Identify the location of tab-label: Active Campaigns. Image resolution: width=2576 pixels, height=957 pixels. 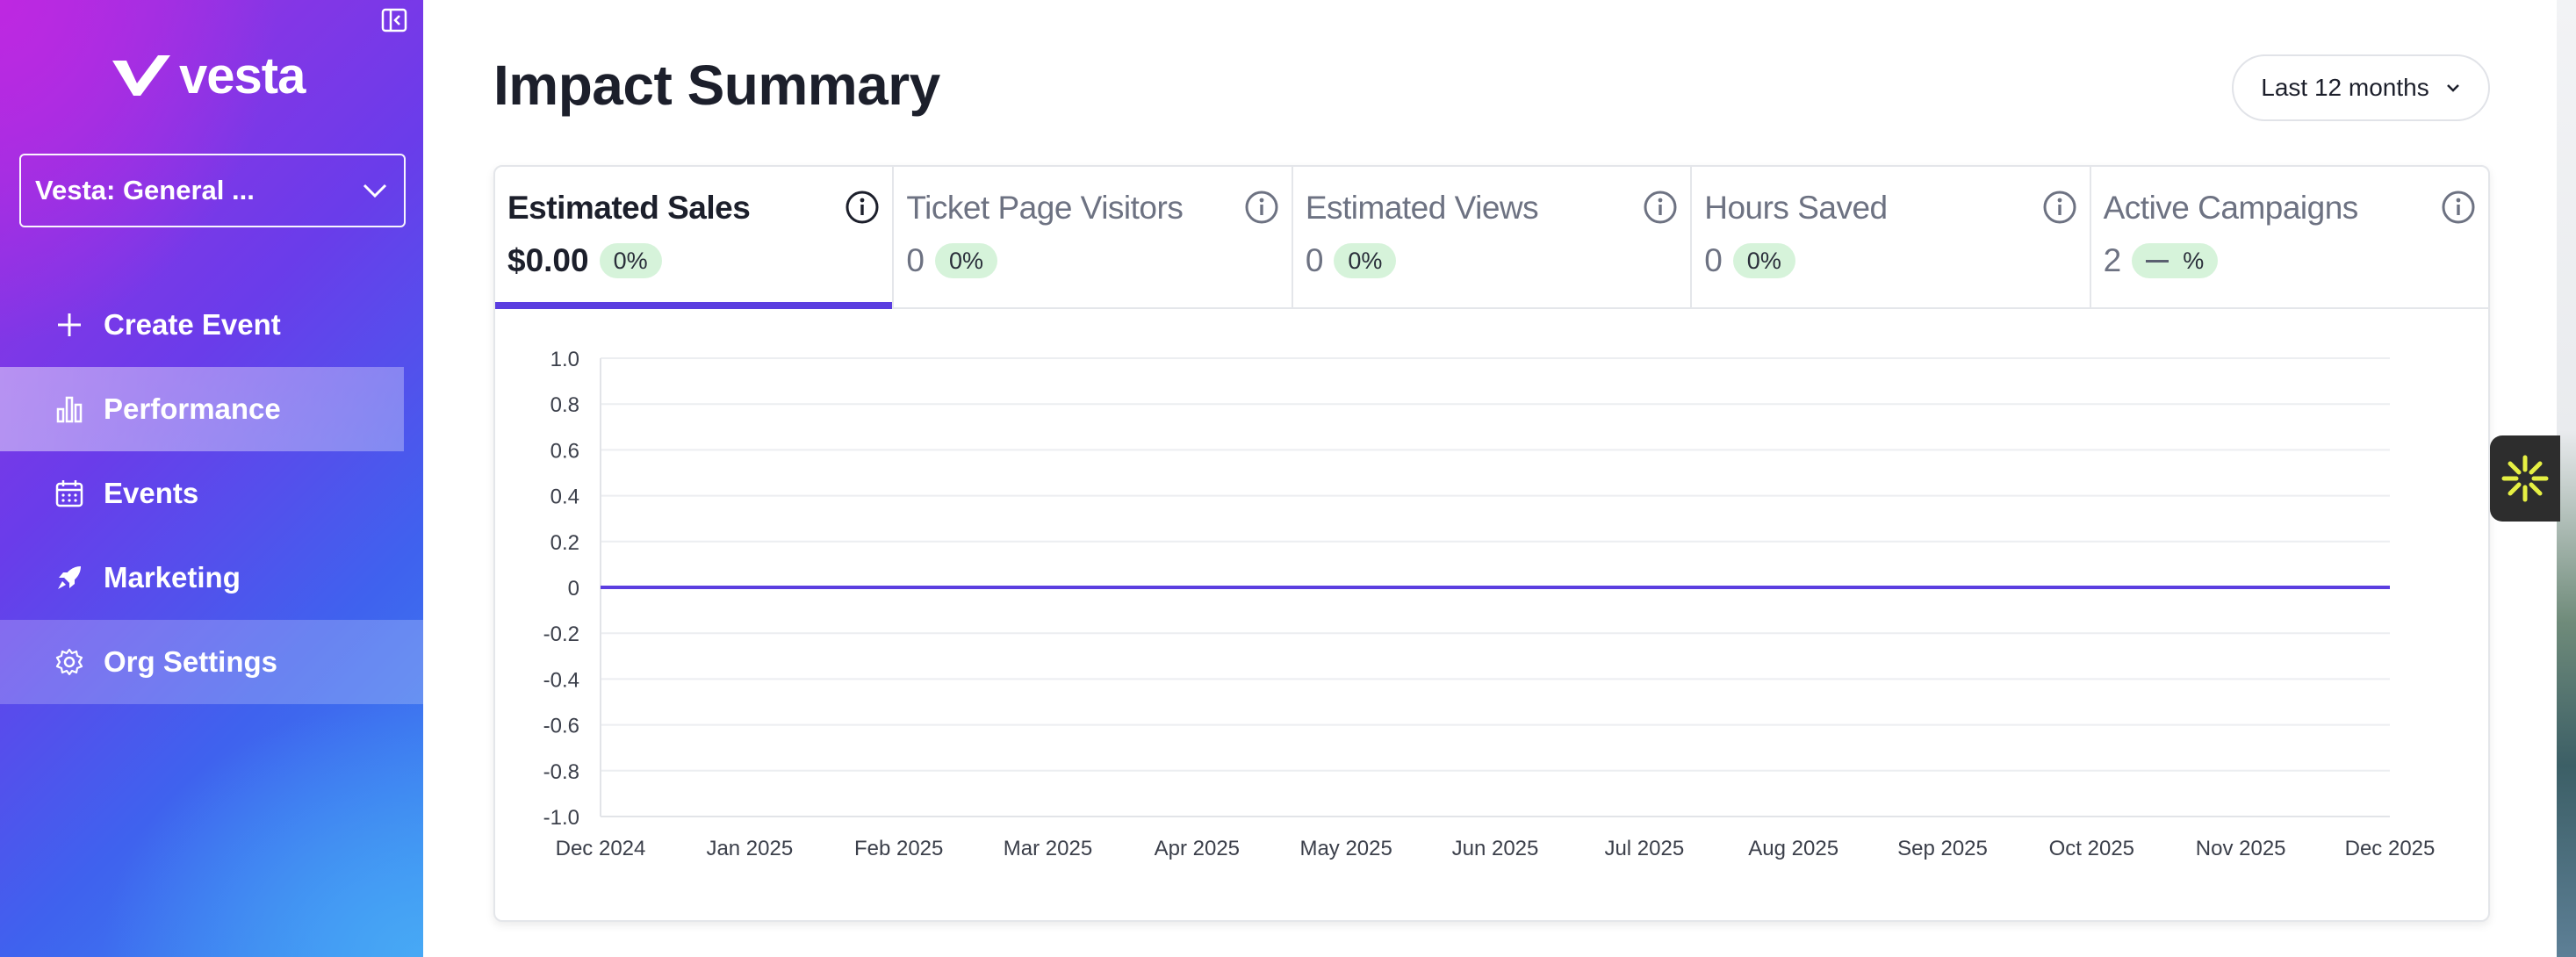
(2231, 208).